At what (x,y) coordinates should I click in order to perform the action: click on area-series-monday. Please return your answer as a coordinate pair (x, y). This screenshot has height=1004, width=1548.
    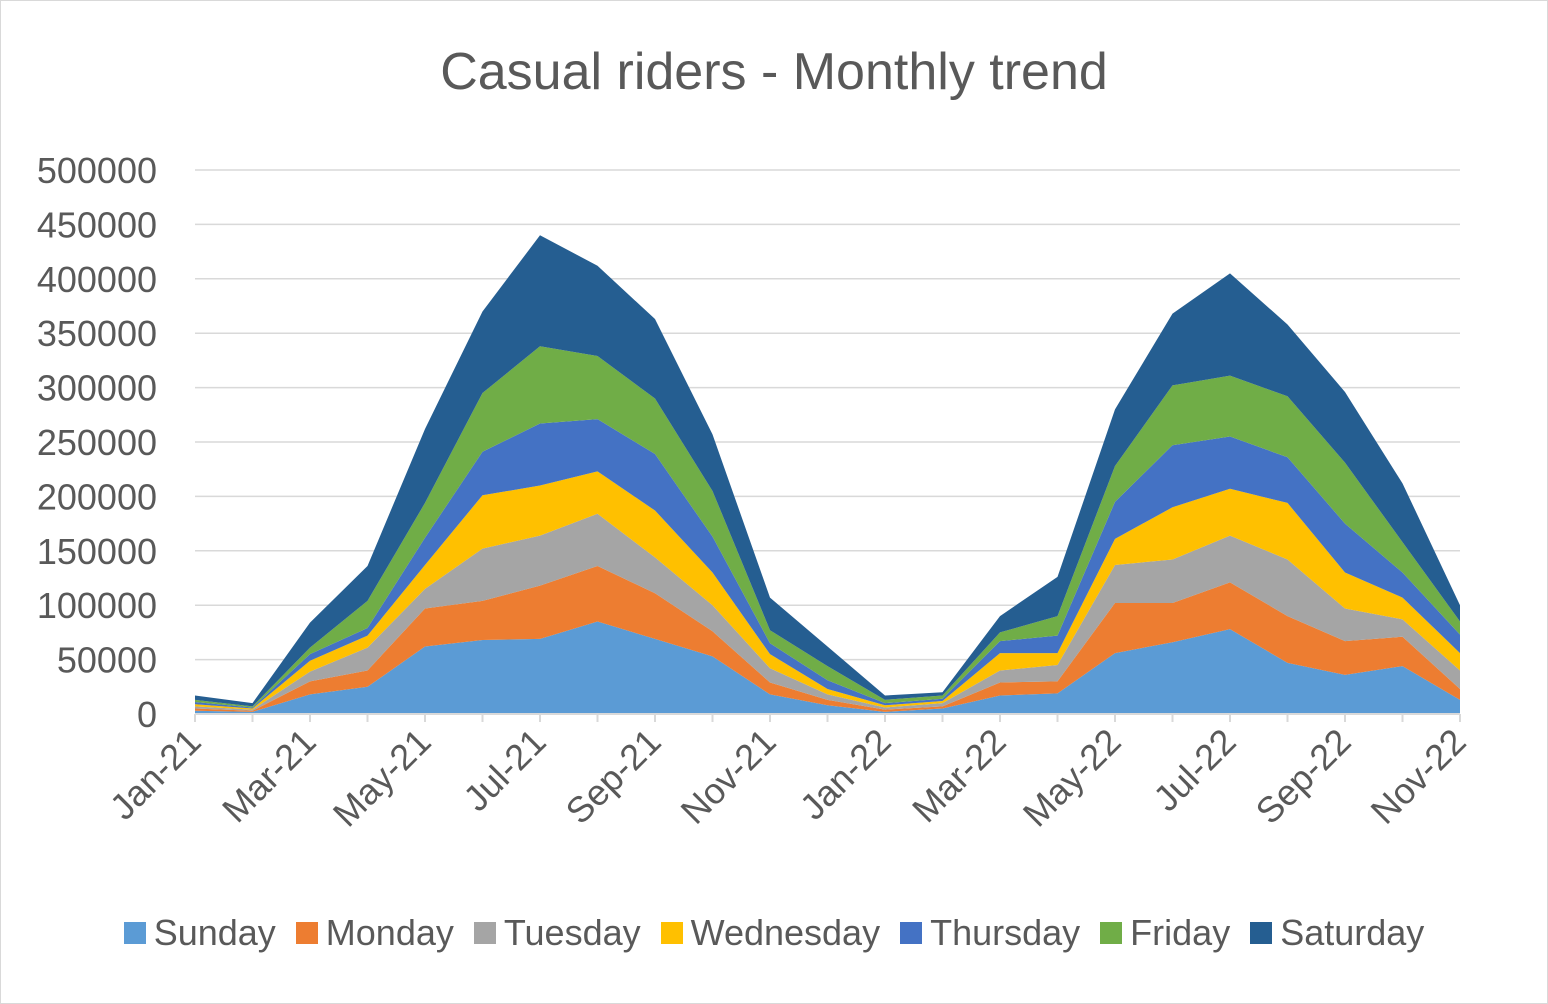
    Looking at the image, I should click on (827, 639).